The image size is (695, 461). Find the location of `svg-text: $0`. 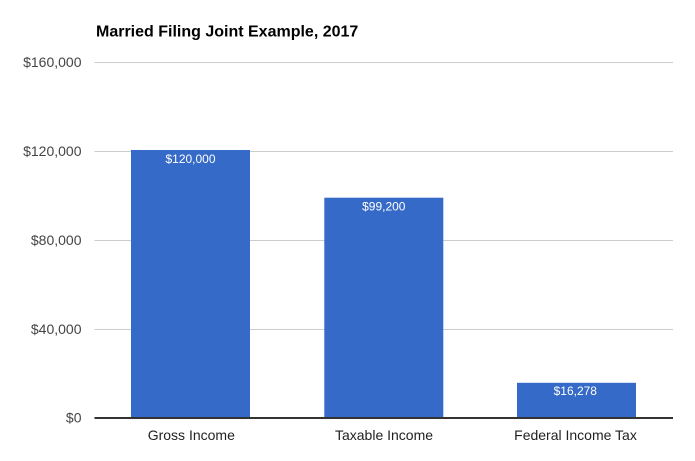

svg-text: $0 is located at coordinates (74, 418).